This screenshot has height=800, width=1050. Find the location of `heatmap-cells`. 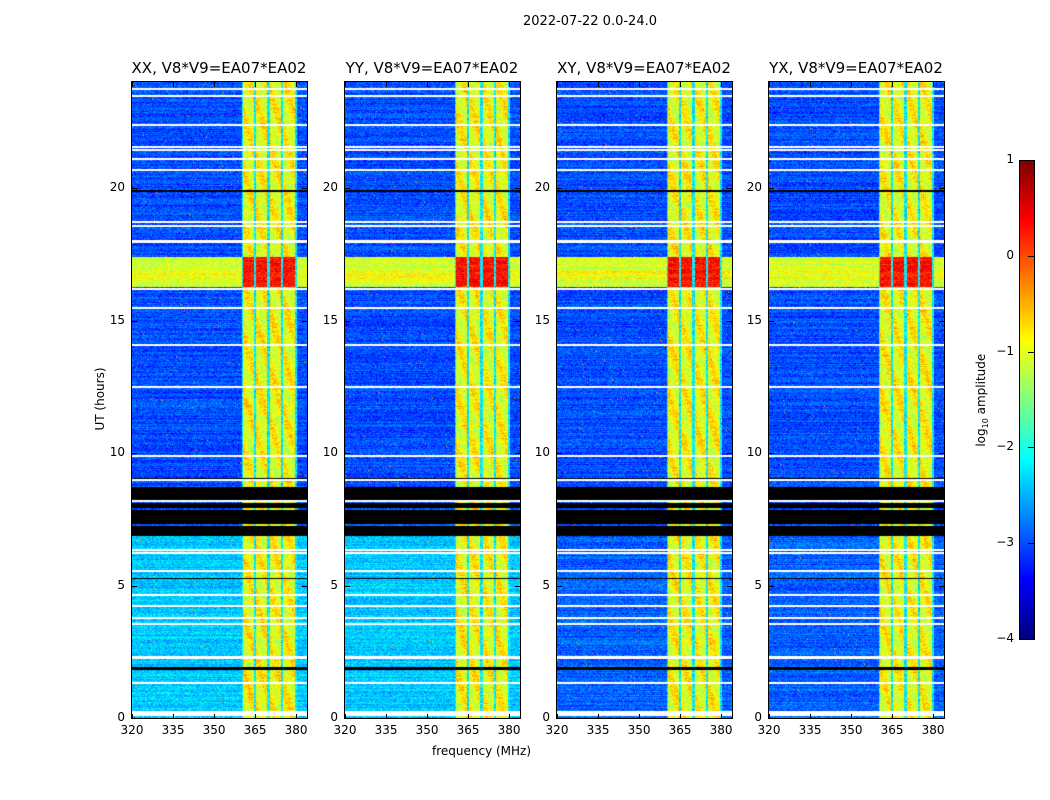

heatmap-cells is located at coordinates (644, 400).